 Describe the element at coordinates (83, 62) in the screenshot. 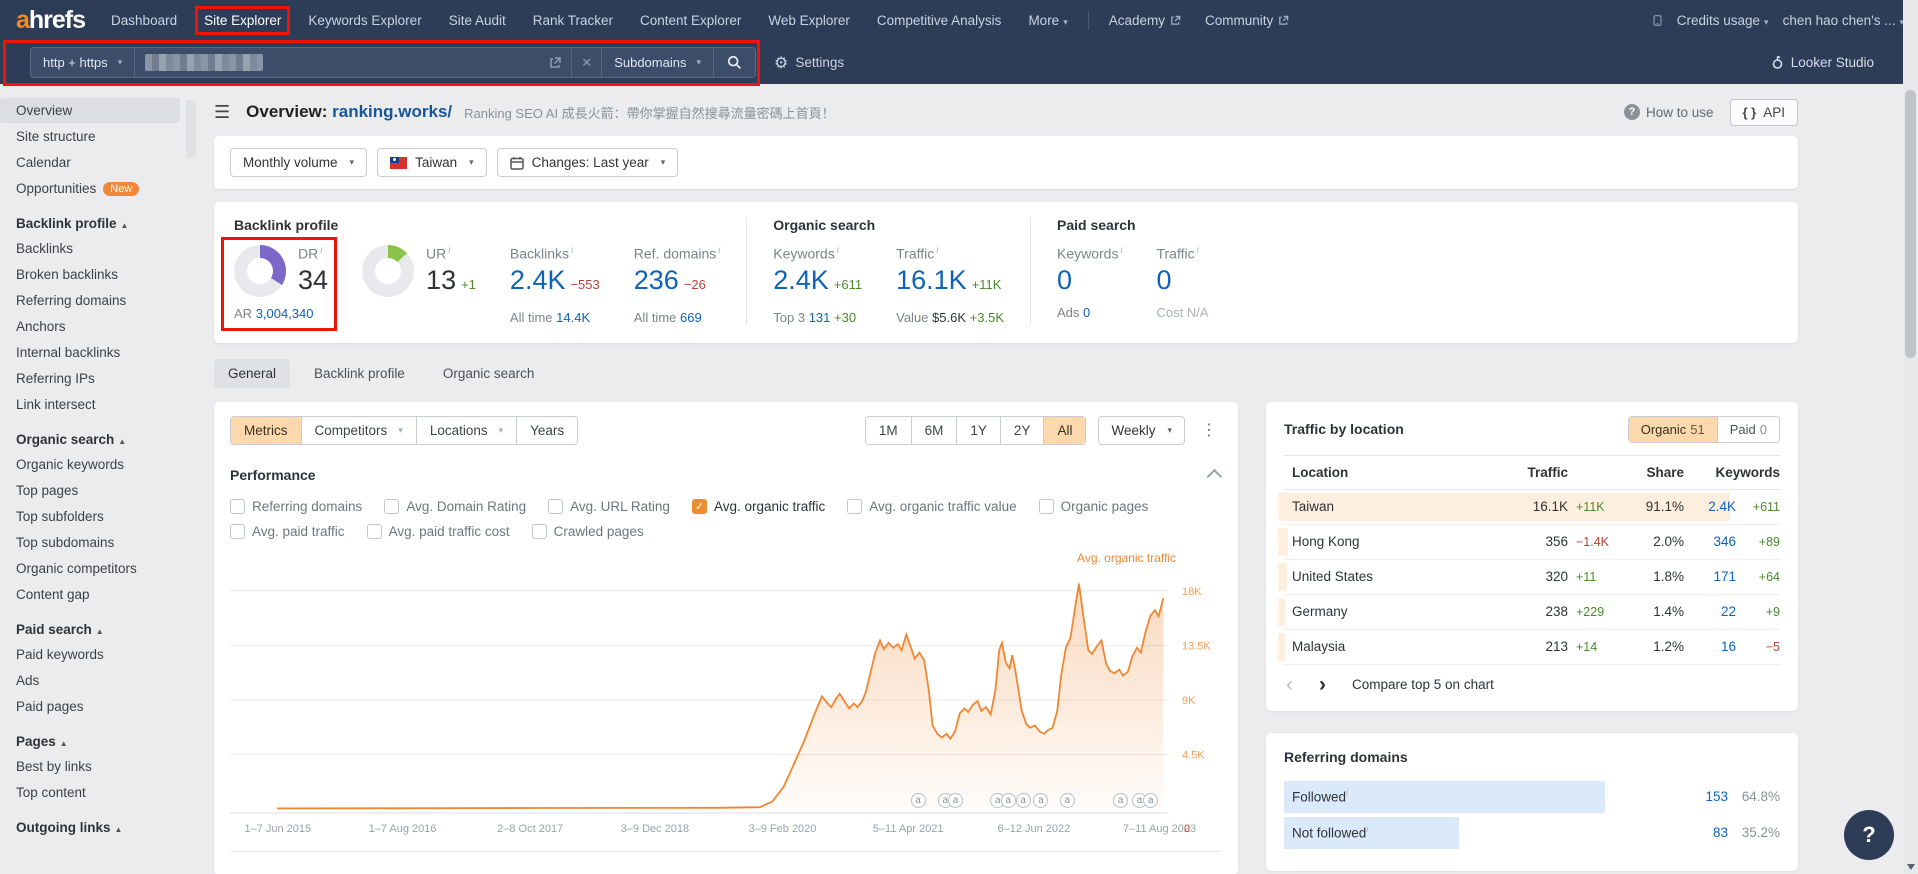

I see `protocol-dropdown: http + https ▾` at that location.